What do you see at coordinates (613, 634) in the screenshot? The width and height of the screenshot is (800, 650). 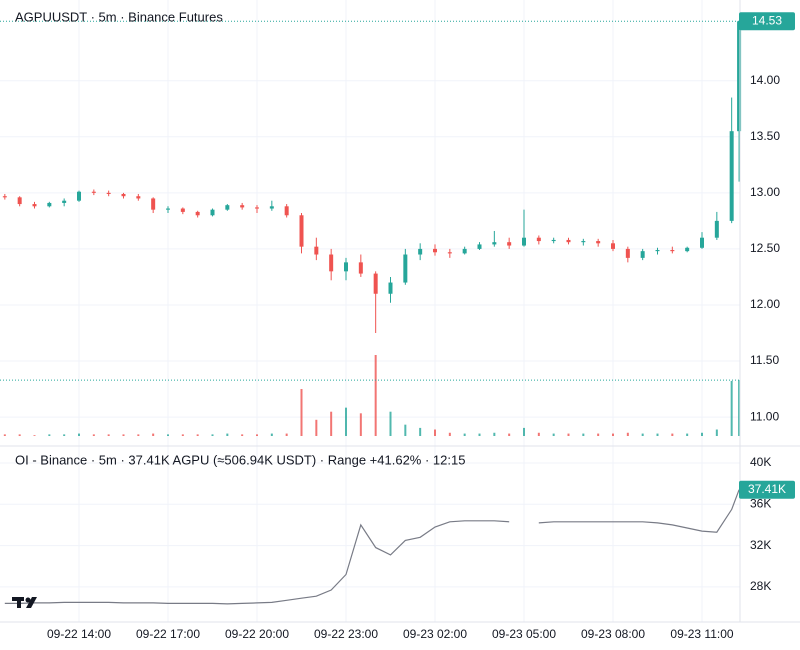 I see `x-tick-label: 09-23 08:00` at bounding box center [613, 634].